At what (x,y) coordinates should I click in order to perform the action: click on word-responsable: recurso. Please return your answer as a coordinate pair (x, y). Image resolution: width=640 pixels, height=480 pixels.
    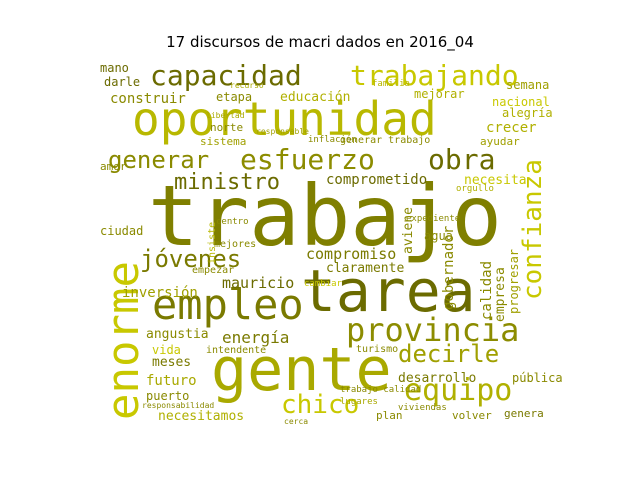
    Looking at the image, I should click on (247, 85).